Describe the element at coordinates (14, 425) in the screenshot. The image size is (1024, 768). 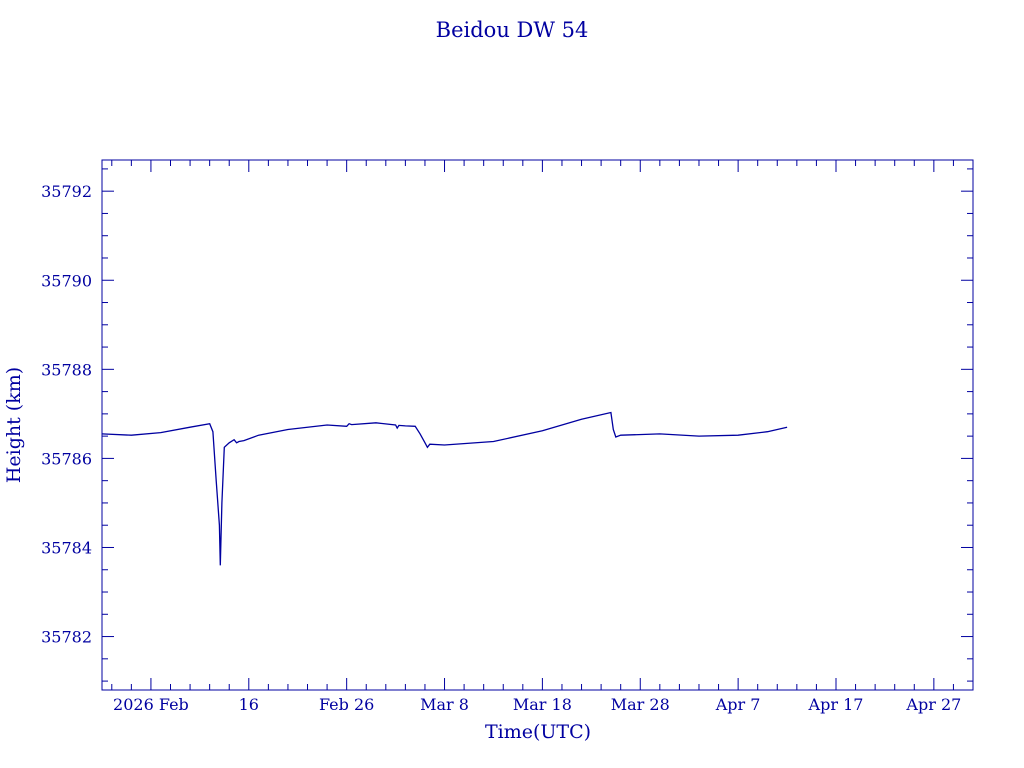
I see `y-axis-label: Height (km)` at that location.